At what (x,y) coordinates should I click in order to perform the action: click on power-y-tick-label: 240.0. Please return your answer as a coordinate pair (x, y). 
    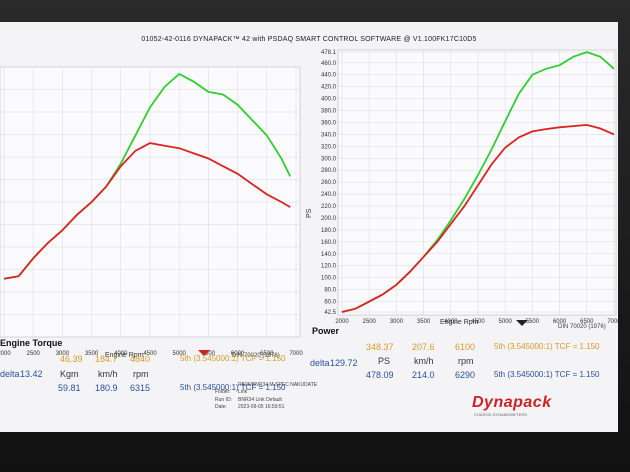
    Looking at the image, I should click on (329, 195).